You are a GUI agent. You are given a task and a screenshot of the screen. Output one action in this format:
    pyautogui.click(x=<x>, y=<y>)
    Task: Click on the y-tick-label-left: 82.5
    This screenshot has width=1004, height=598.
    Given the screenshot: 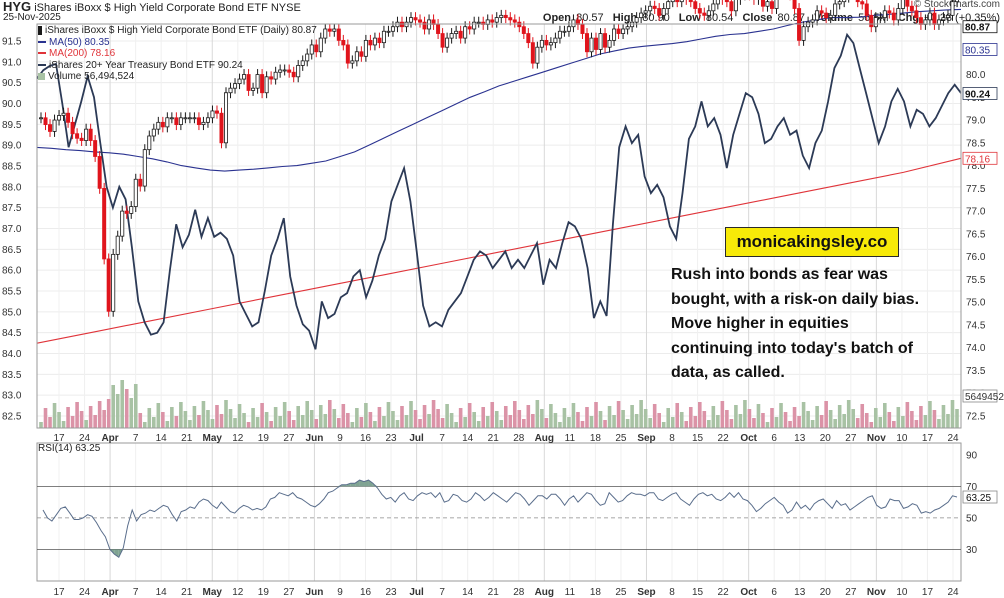 What is the action you would take?
    pyautogui.click(x=12, y=417)
    